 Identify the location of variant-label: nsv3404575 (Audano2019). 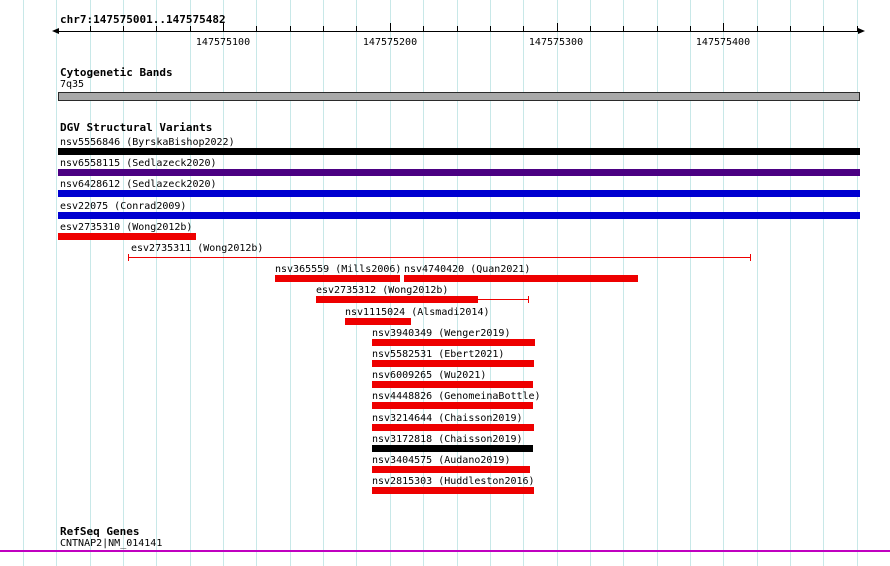
(441, 460).